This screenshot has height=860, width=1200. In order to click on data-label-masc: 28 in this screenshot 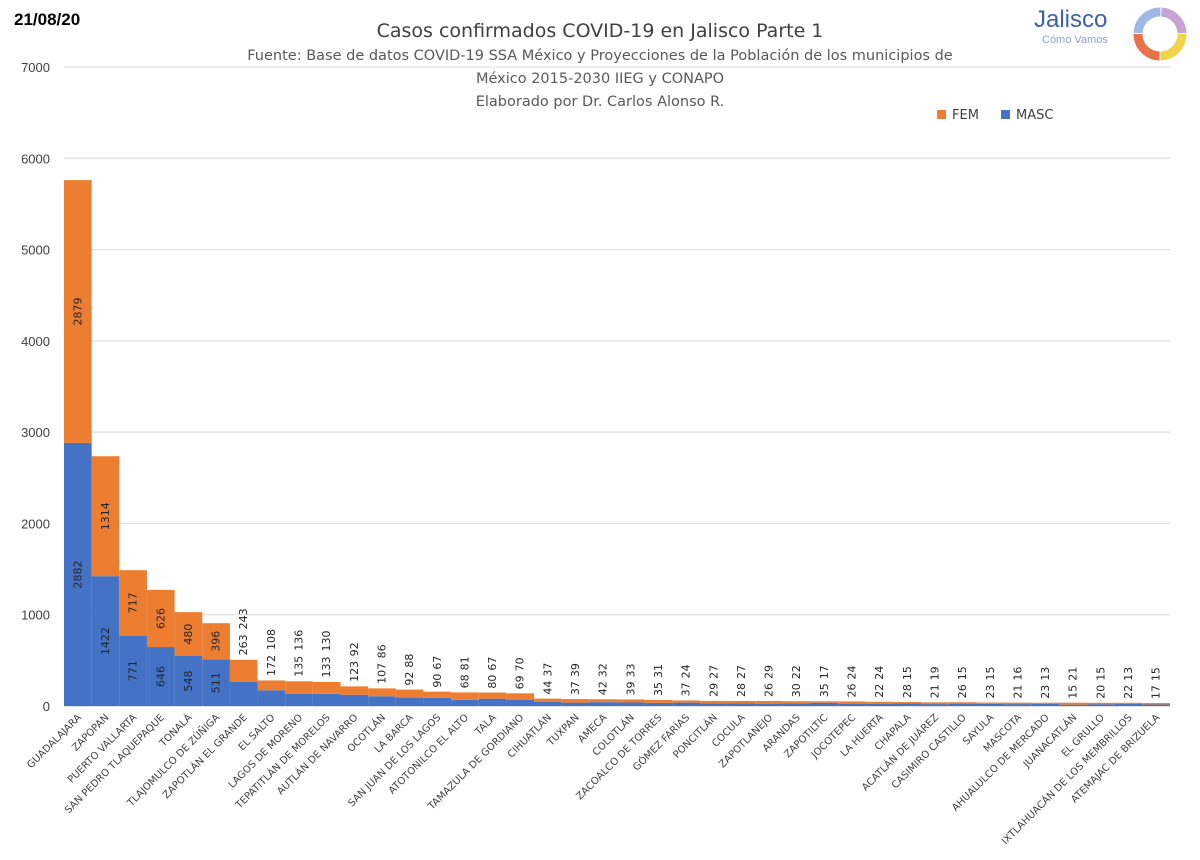, I will do `click(741, 690)`.